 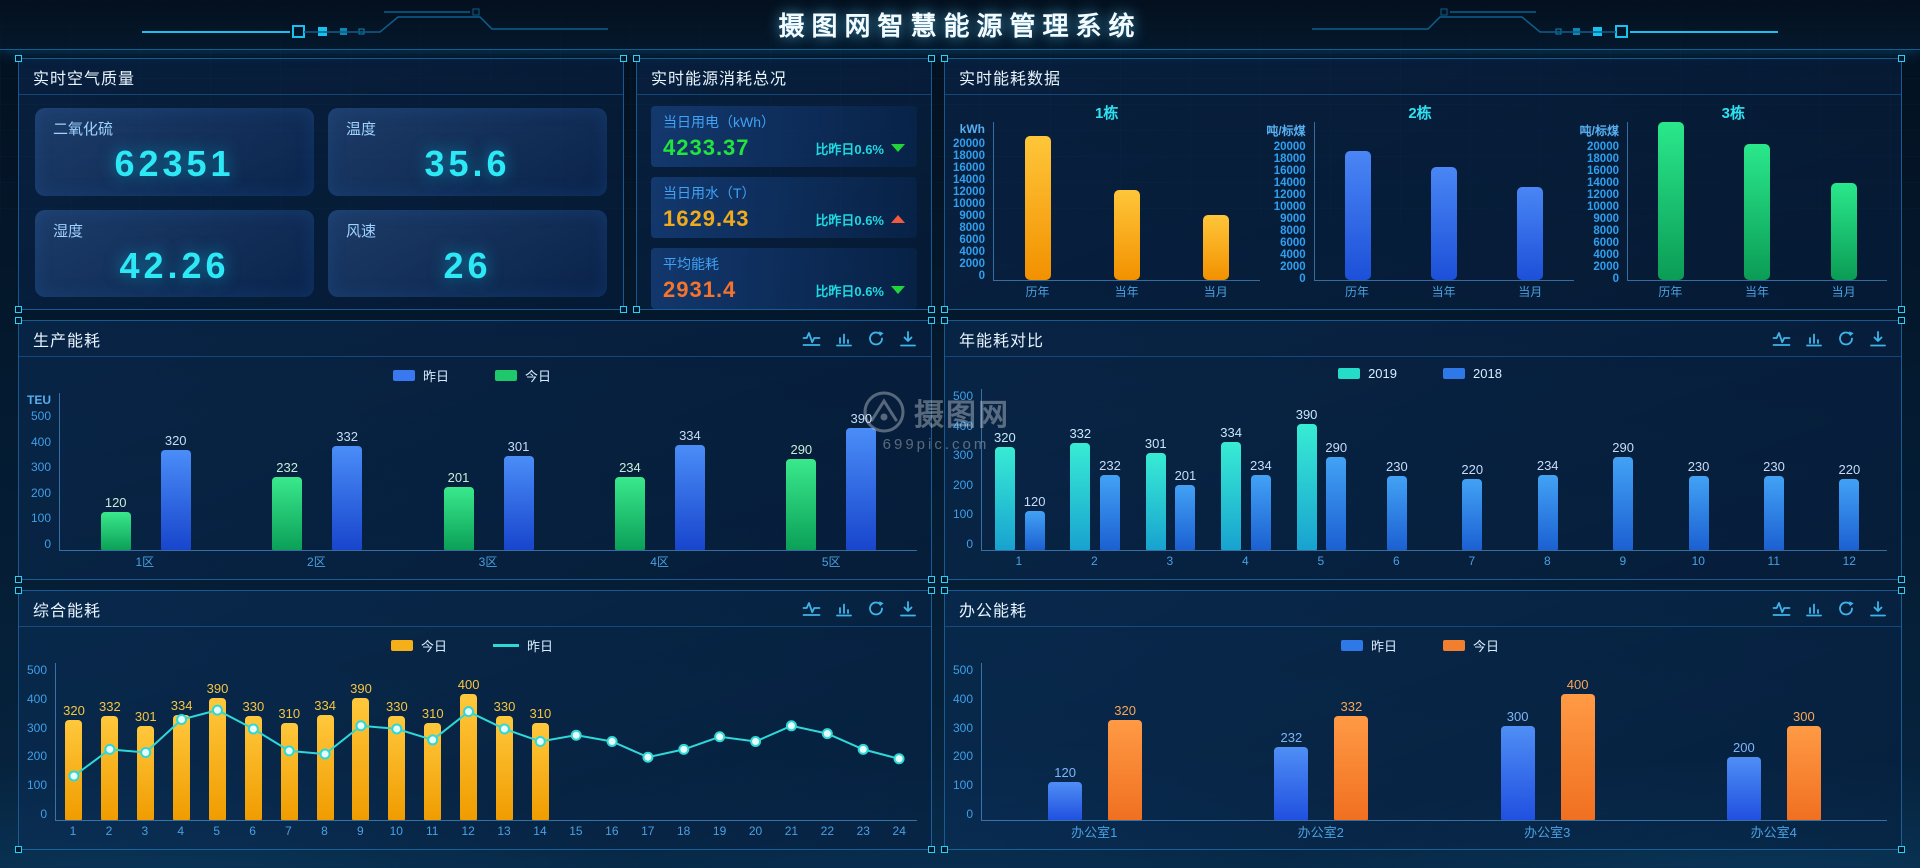 I want to click on air-card-label: 二氧化硫, so click(x=83, y=129).